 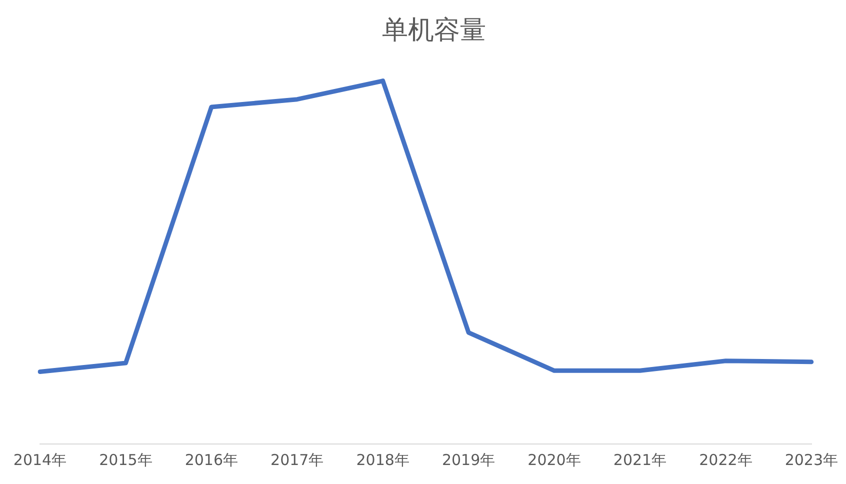 What do you see at coordinates (383, 459) in the screenshot?
I see `x-tick-label: 2018年` at bounding box center [383, 459].